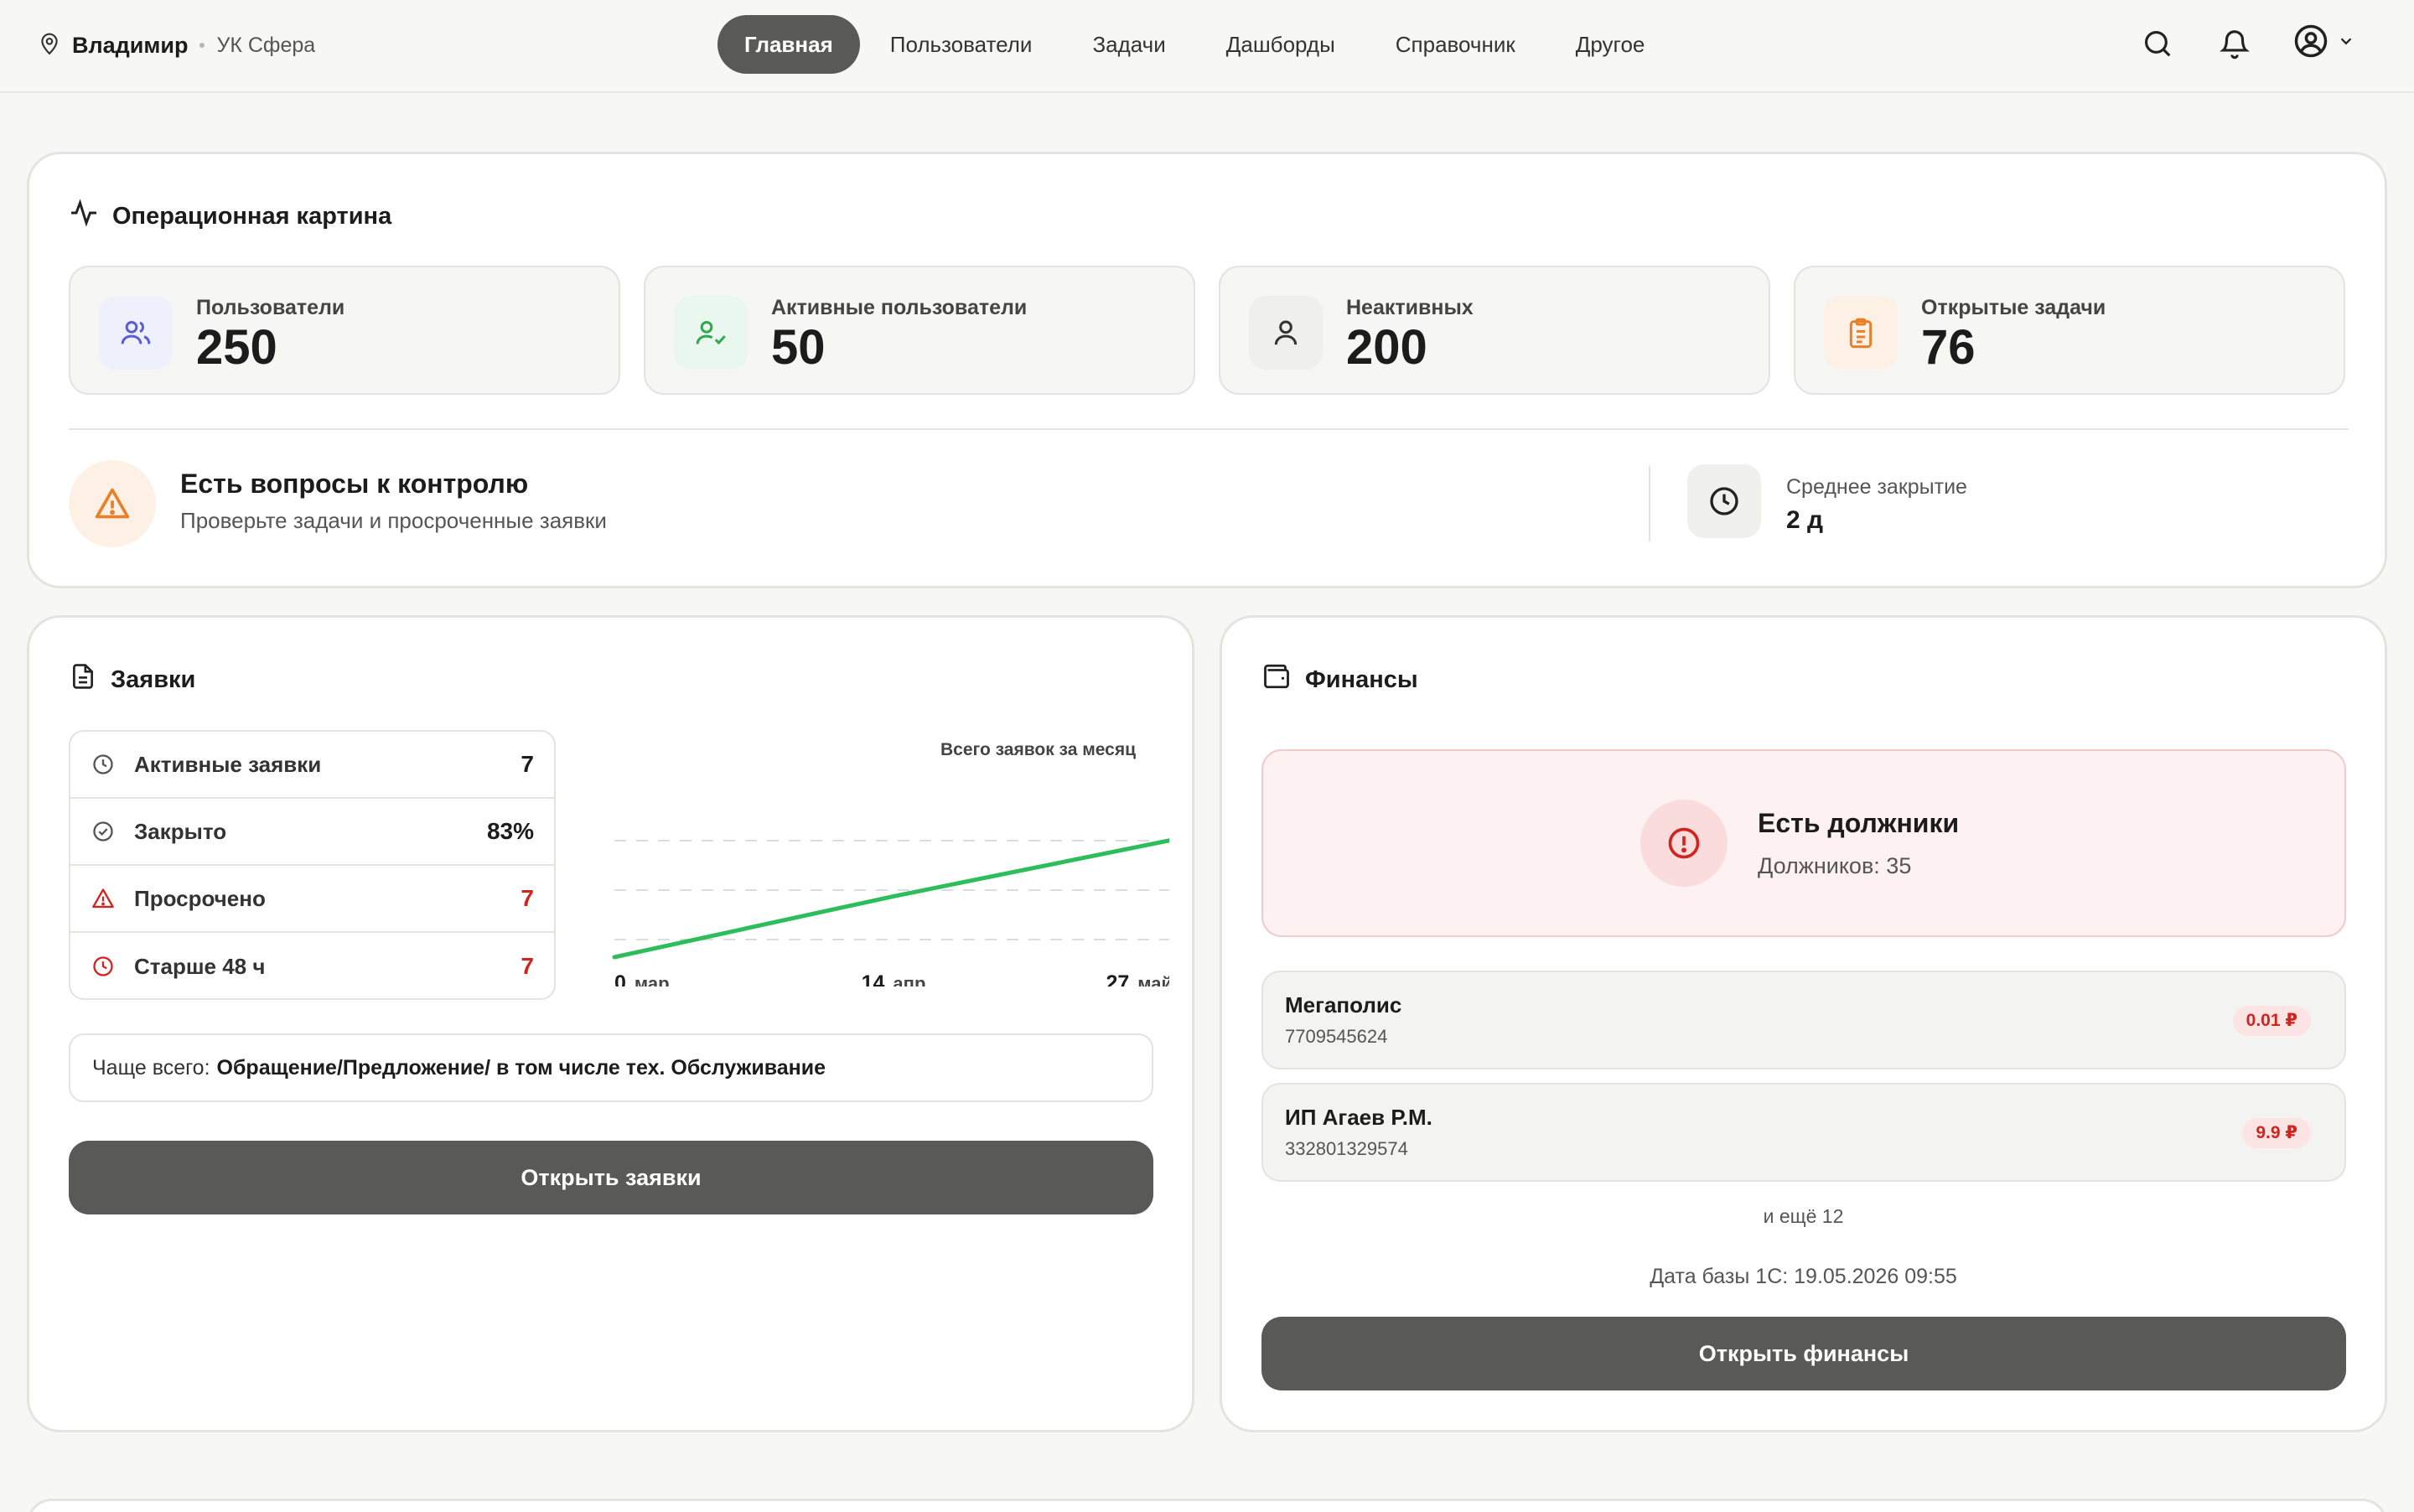  Describe the element at coordinates (894, 978) in the screenshot. I see `x-tick-label: 14 апр` at that location.